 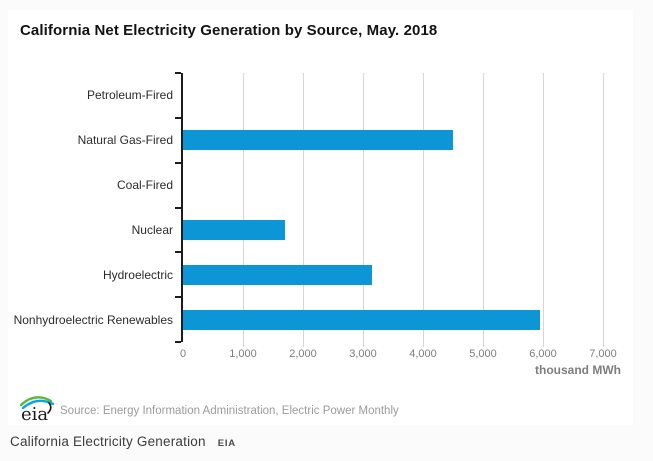 What do you see at coordinates (423, 354) in the screenshot?
I see `x-tick-label: 4,000` at bounding box center [423, 354].